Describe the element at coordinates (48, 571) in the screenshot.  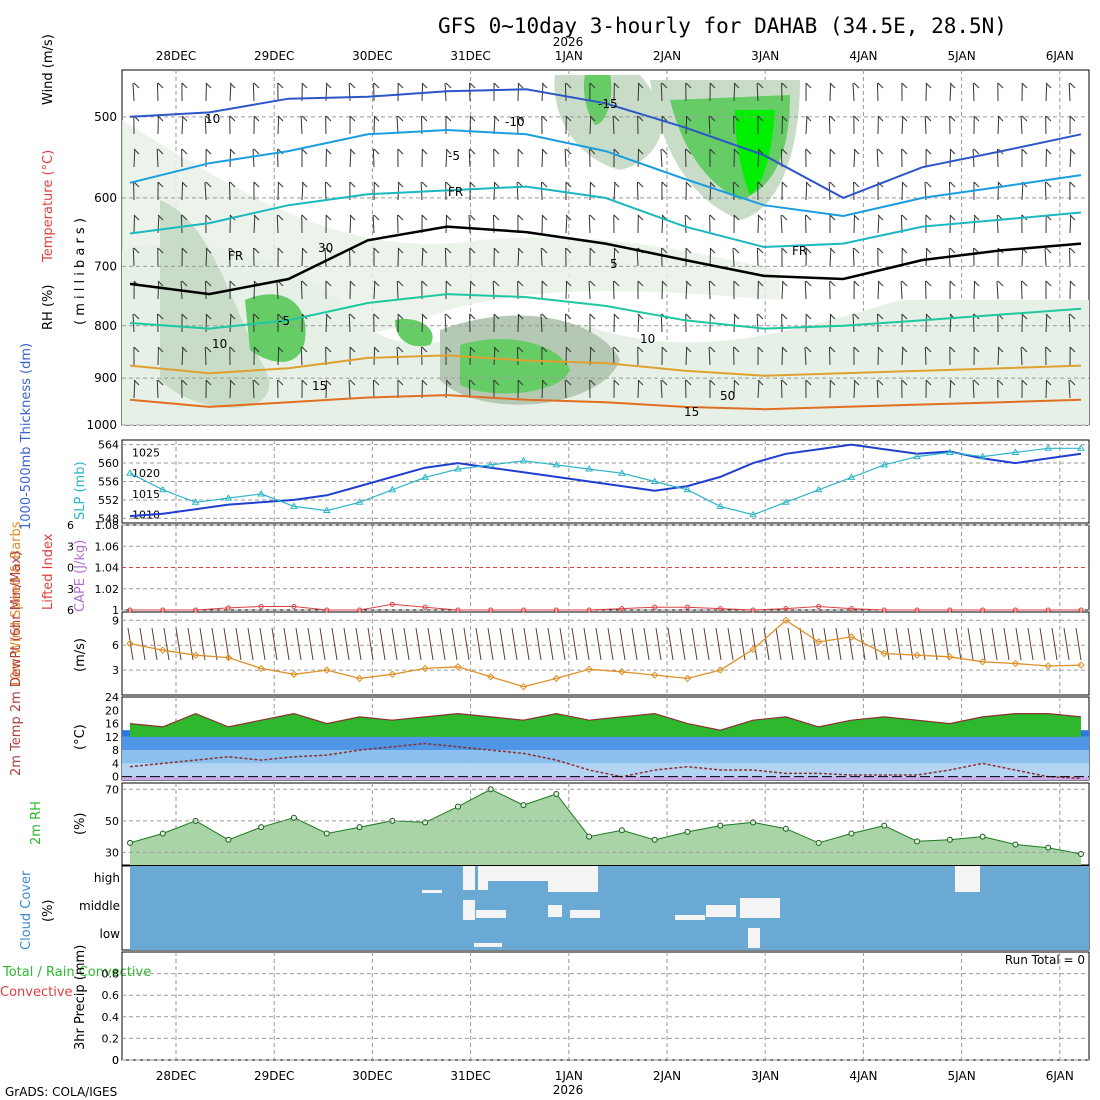
I see `lifted-index-label: Lifted Index` at that location.